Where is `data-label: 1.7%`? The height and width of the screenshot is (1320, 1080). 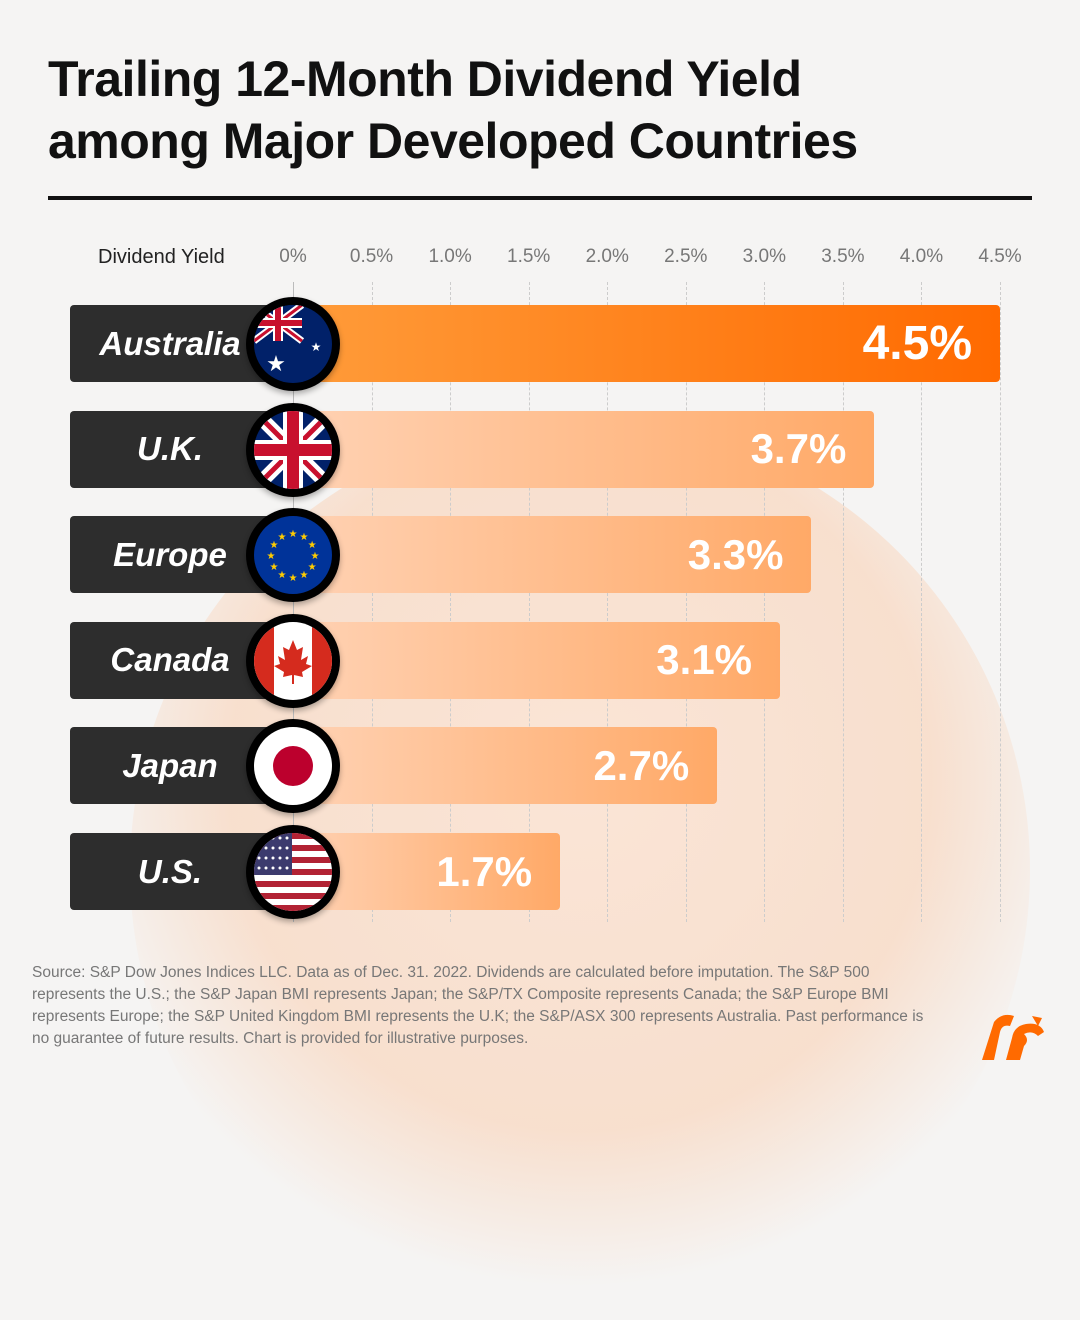
data-label: 1.7% is located at coordinates (484, 871).